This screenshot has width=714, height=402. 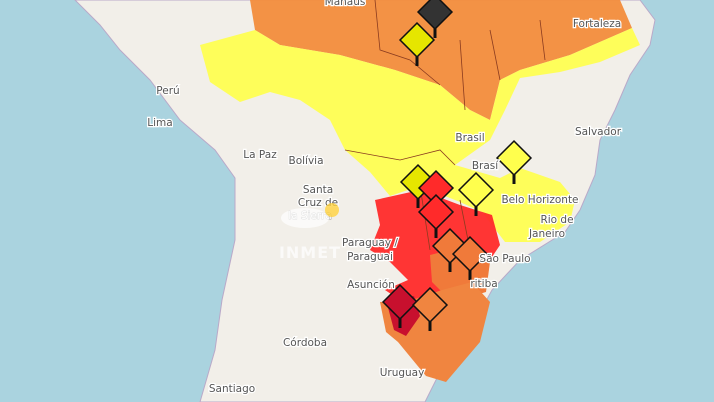 I want to click on city-label: Janeiro, so click(x=546, y=234).